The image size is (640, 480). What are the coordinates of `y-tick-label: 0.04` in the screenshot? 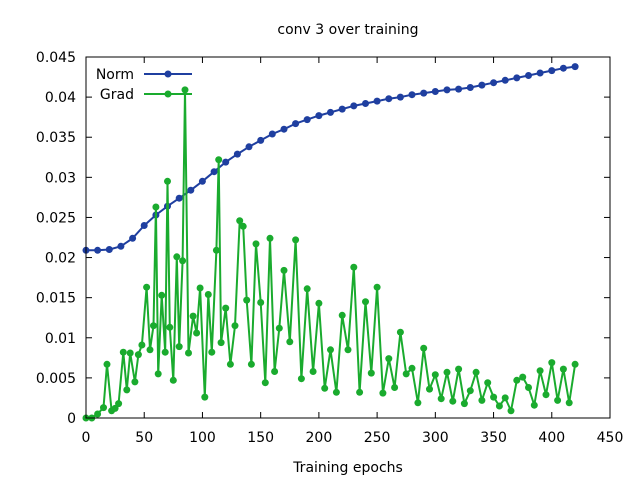 It's located at (60, 98).